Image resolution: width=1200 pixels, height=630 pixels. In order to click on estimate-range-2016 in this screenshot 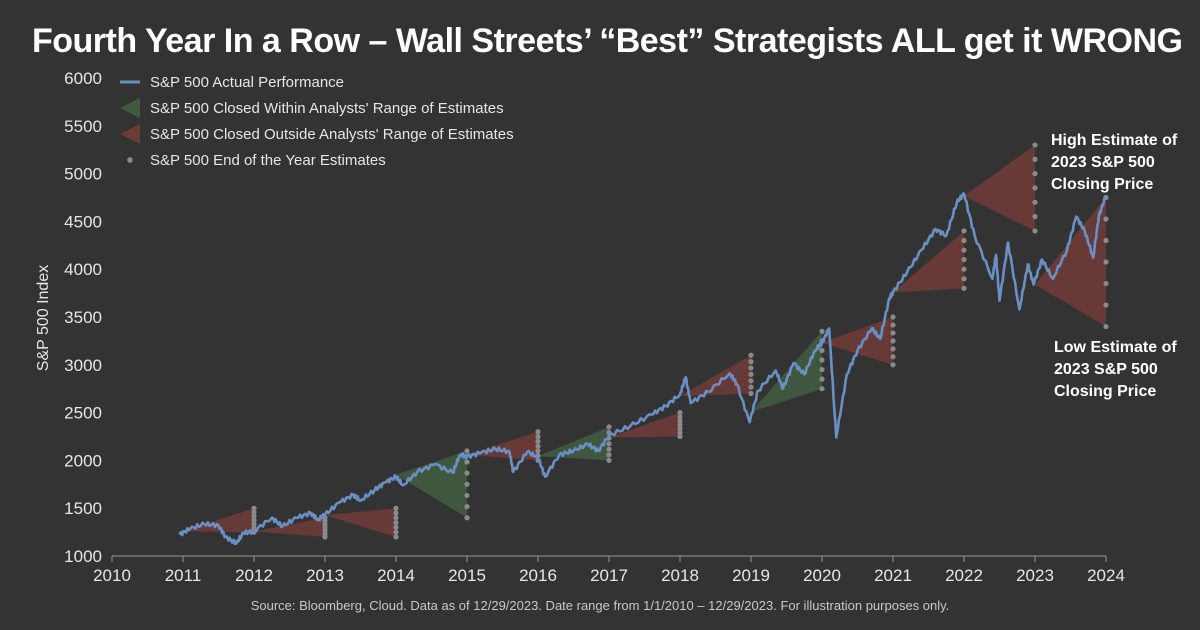, I will do `click(573, 443)`.